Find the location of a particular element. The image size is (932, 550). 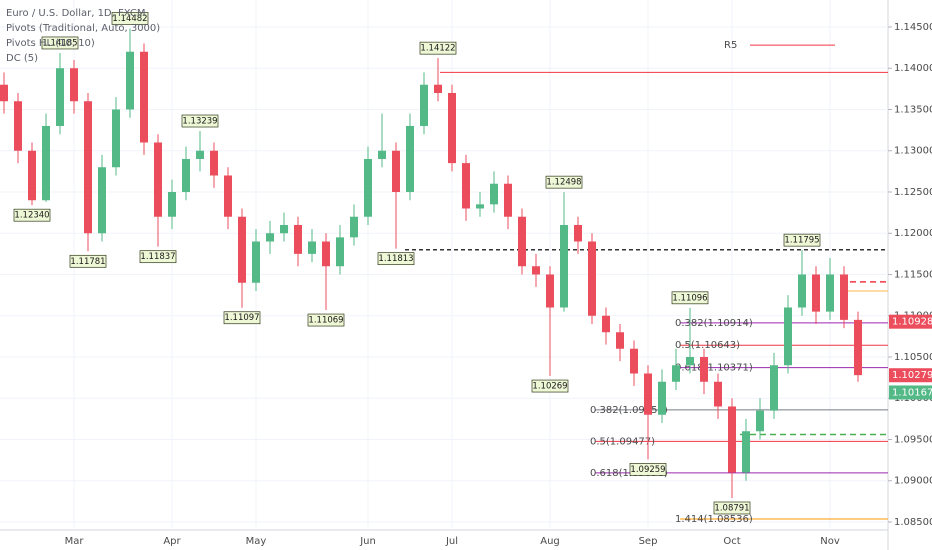

y-tick-label: 1.14500 is located at coordinates (913, 27).